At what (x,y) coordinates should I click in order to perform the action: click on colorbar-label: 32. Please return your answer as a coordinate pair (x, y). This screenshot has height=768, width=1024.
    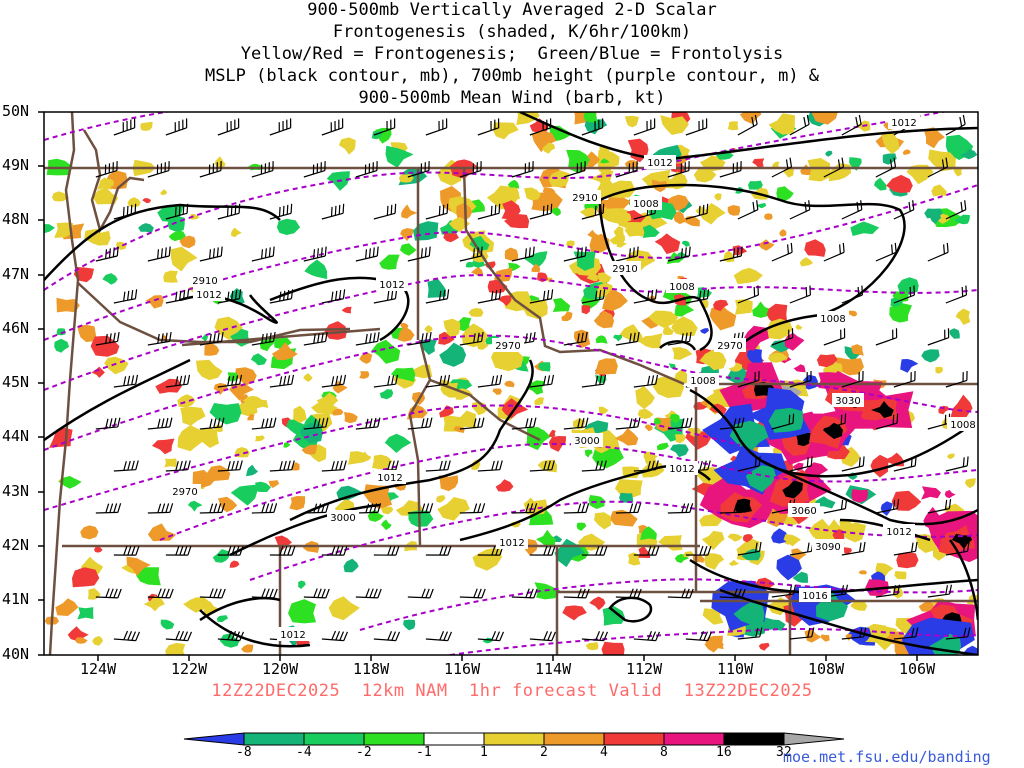
    Looking at the image, I should click on (784, 752).